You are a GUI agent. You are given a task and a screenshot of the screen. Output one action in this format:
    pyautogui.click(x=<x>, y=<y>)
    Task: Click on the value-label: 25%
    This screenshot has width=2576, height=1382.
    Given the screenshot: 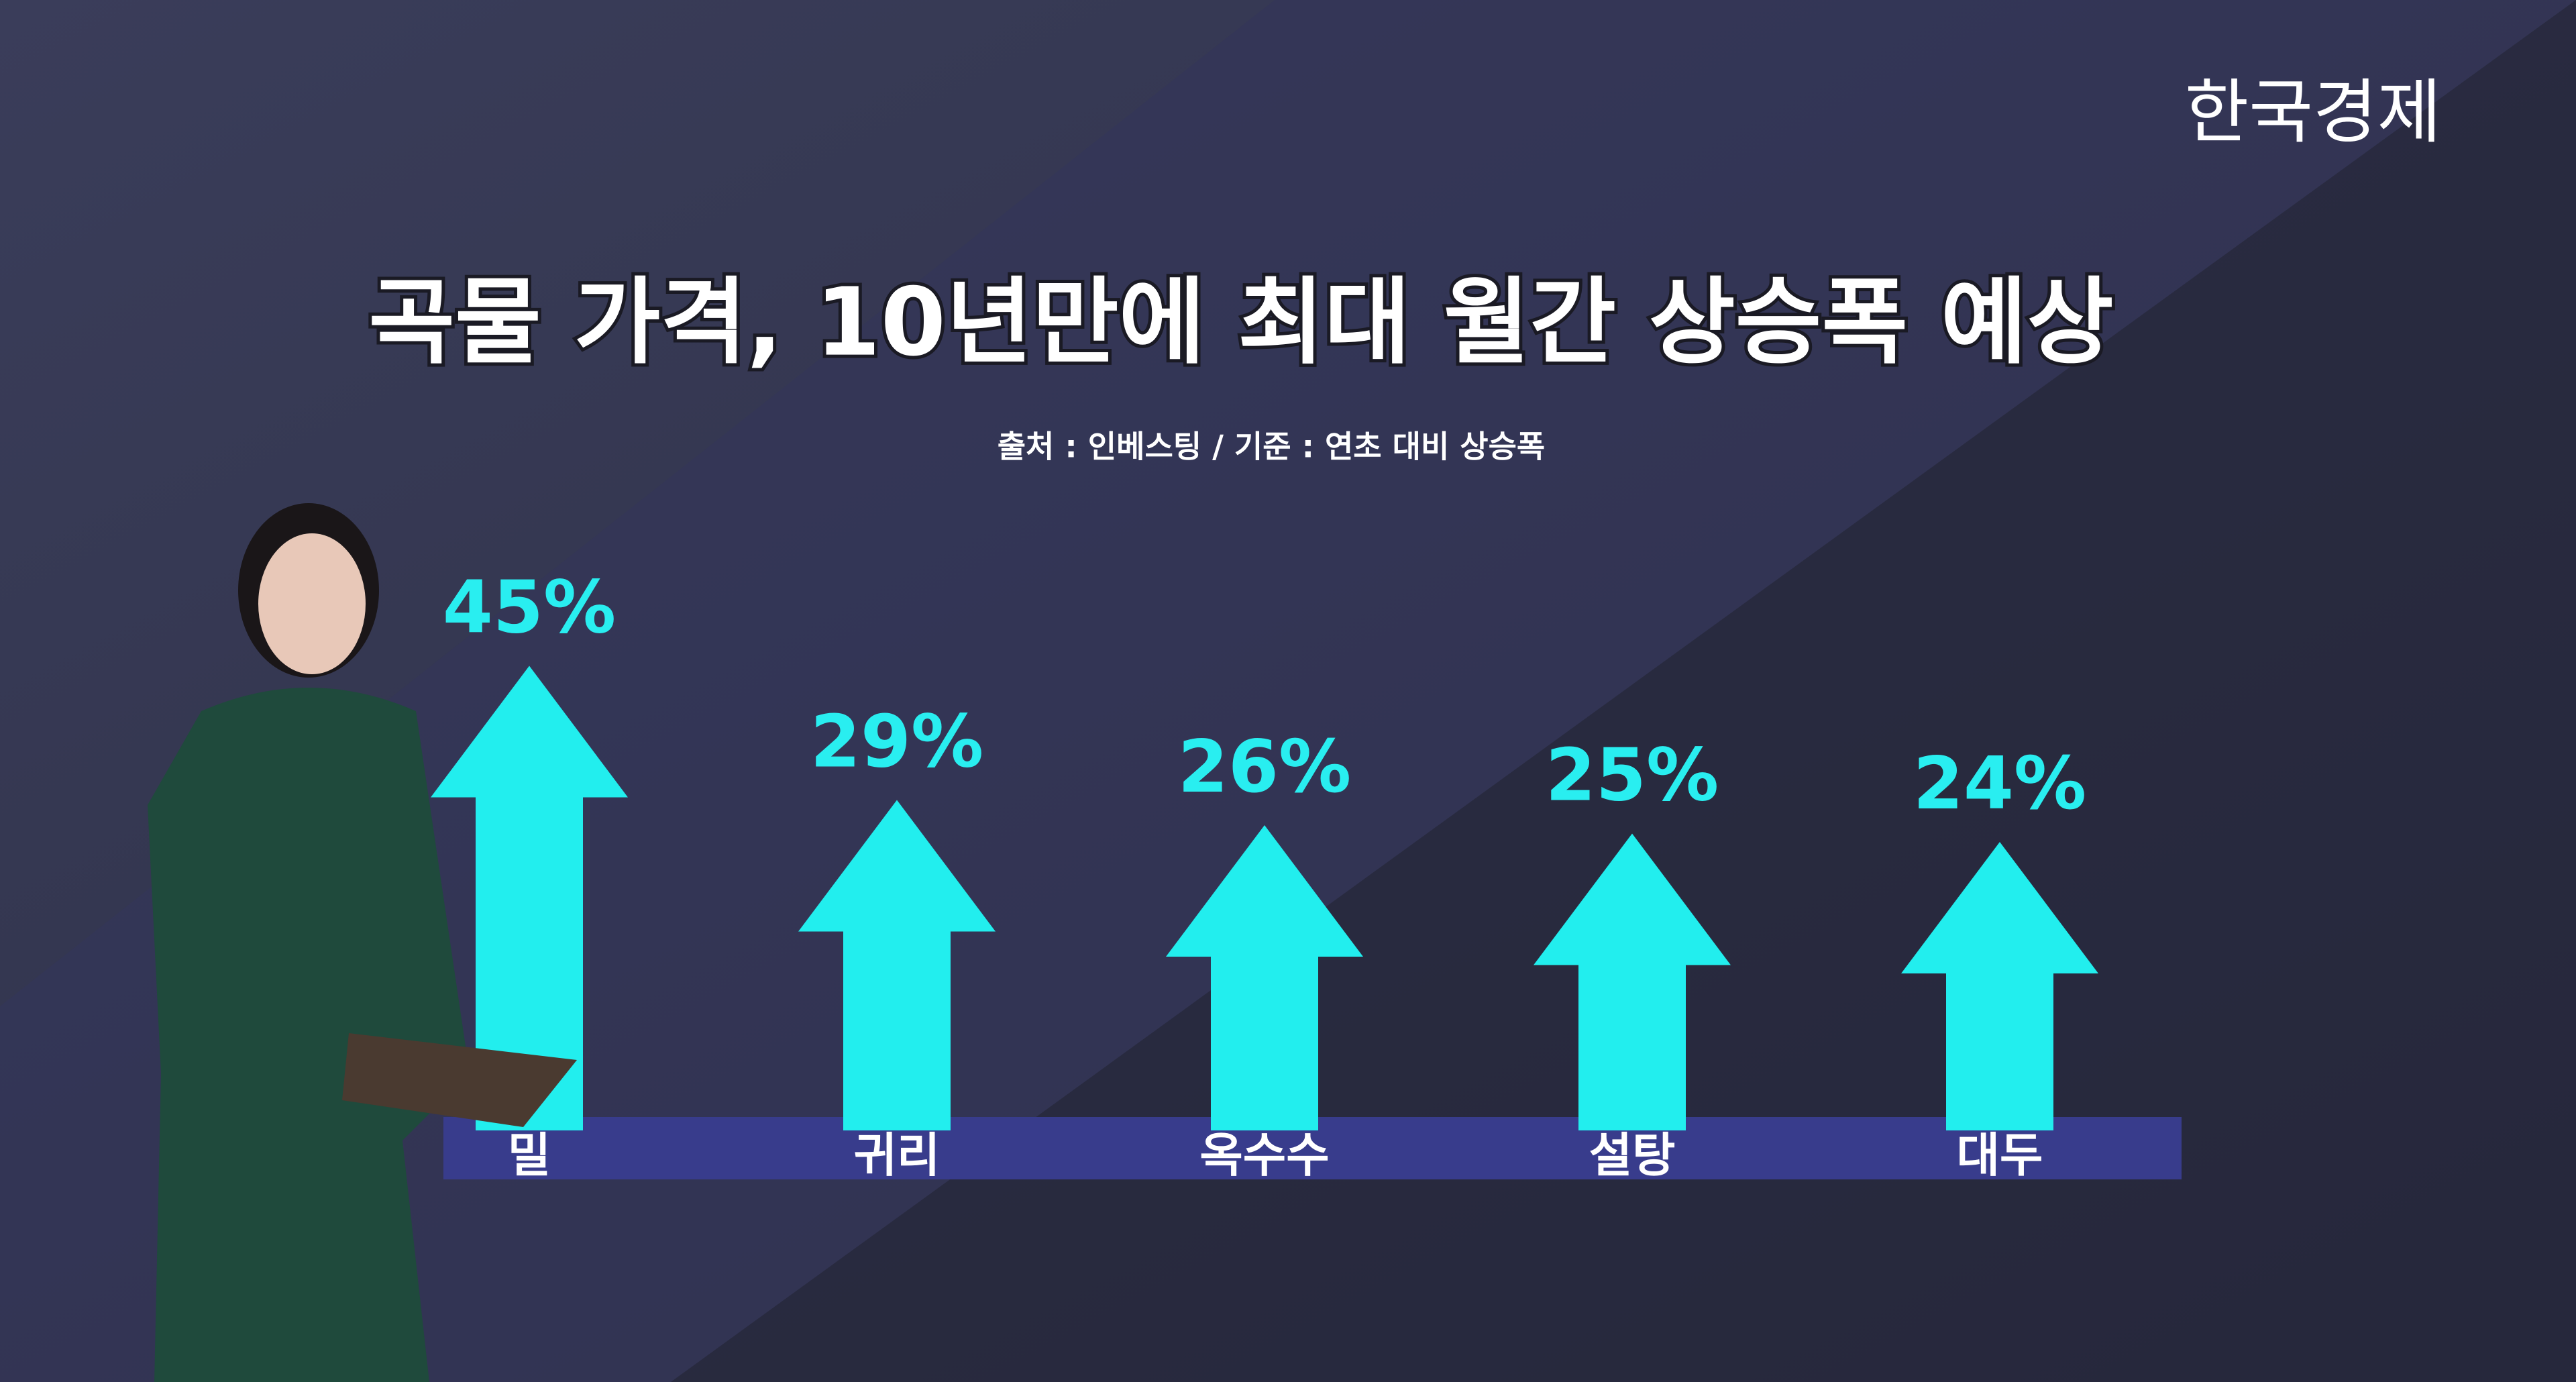 What is the action you would take?
    pyautogui.click(x=1632, y=775)
    